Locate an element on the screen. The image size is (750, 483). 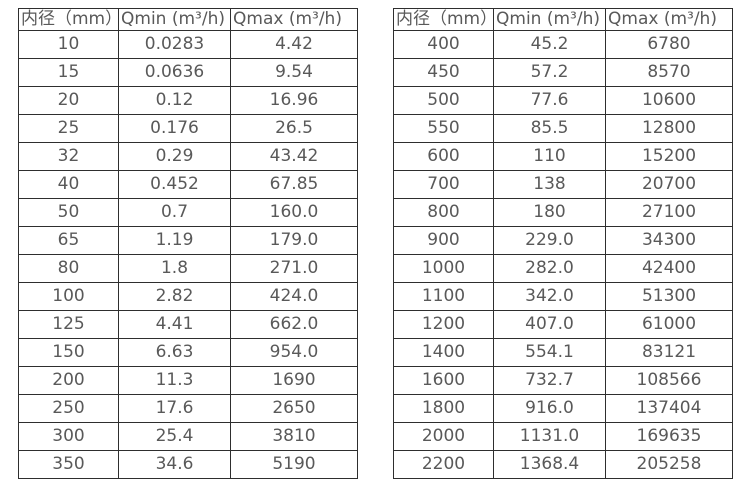
table-cell: 20 is located at coordinates (68, 100).